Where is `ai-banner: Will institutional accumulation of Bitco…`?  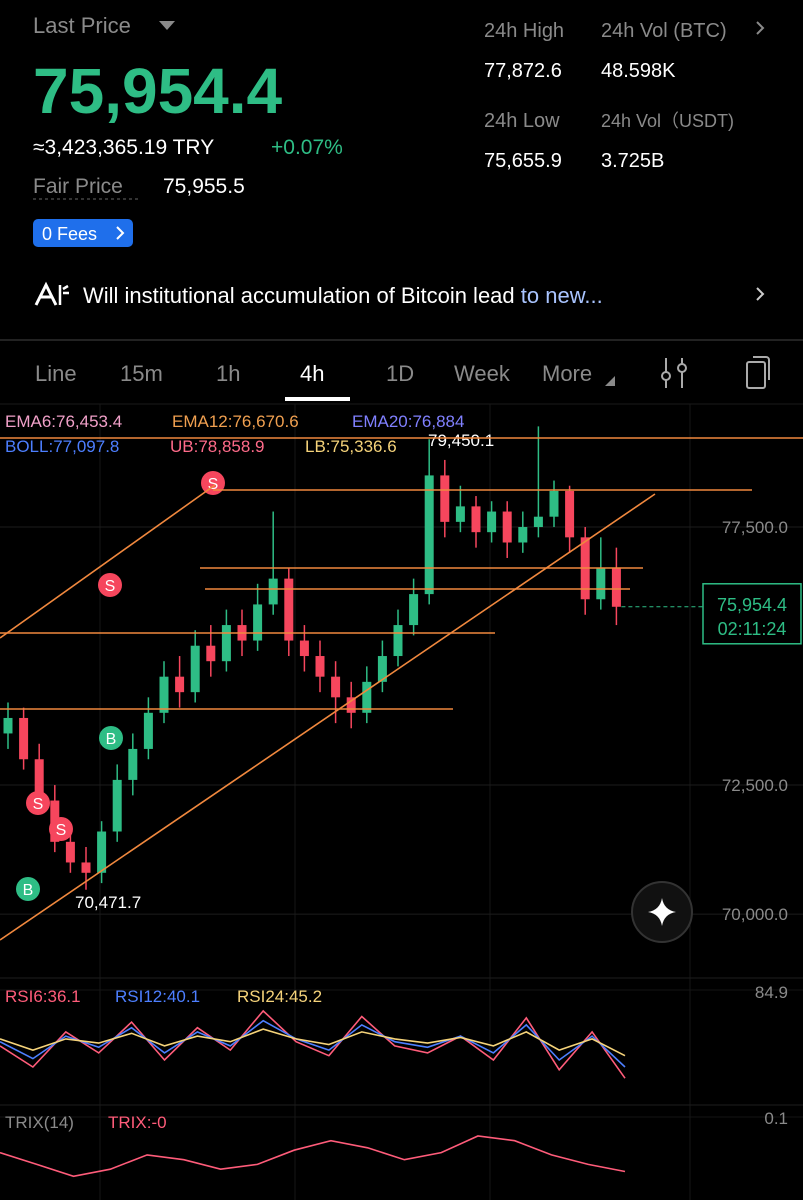 ai-banner: Will institutional accumulation of Bitco… is located at coordinates (399, 294).